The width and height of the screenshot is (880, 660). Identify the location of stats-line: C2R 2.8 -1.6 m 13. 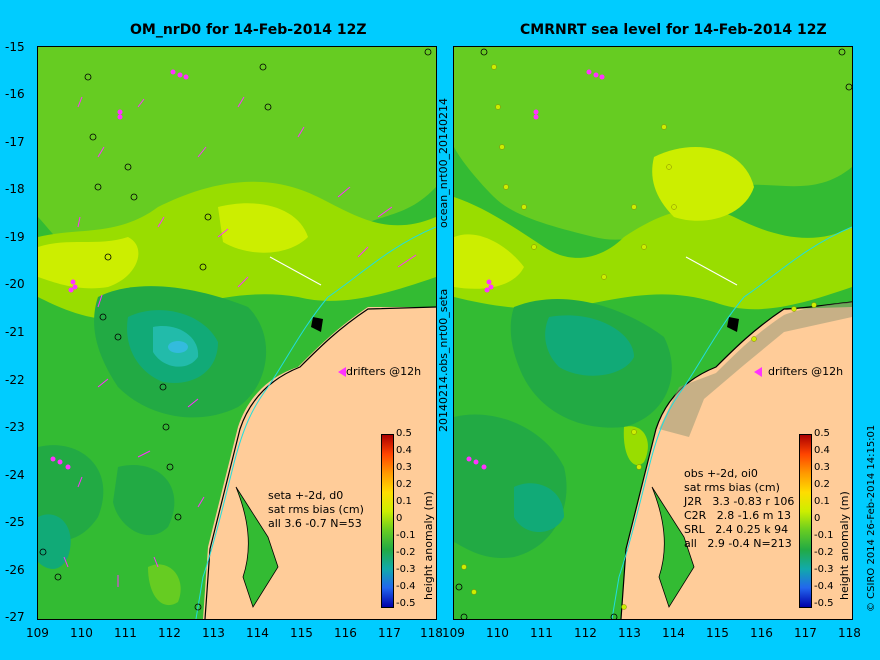
(737, 515).